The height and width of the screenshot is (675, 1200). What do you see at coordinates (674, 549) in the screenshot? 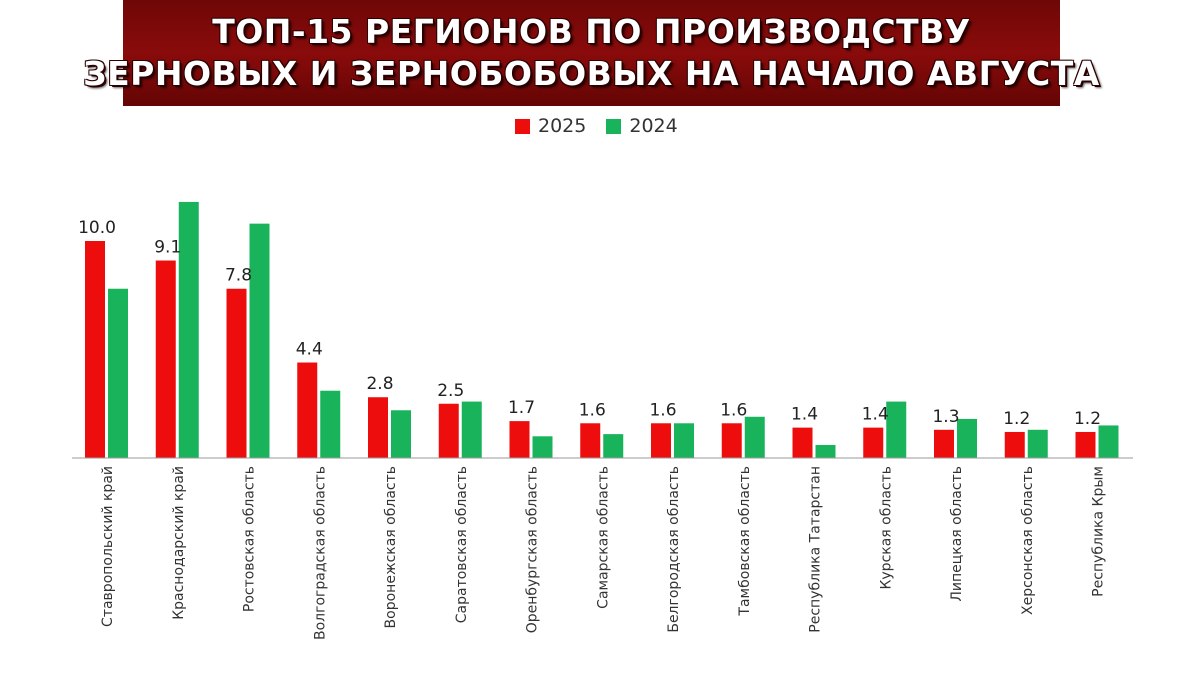
I see `x-tick-label-9: Белгородская область` at bounding box center [674, 549].